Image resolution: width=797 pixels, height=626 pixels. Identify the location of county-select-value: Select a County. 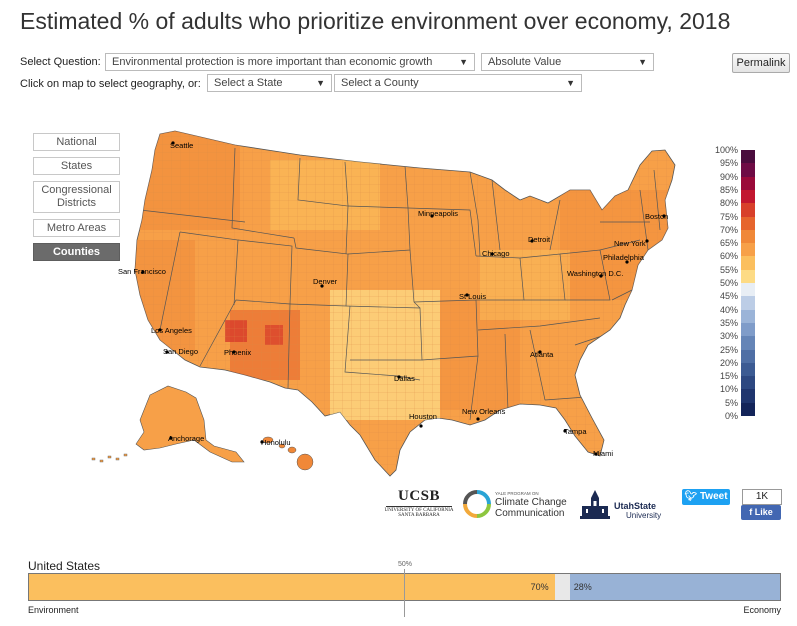
(380, 83).